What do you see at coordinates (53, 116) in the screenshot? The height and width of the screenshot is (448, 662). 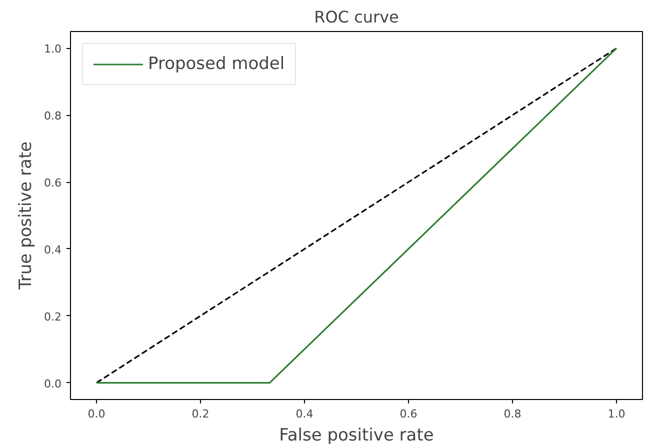 I see `y-tick-label: 0.8` at bounding box center [53, 116].